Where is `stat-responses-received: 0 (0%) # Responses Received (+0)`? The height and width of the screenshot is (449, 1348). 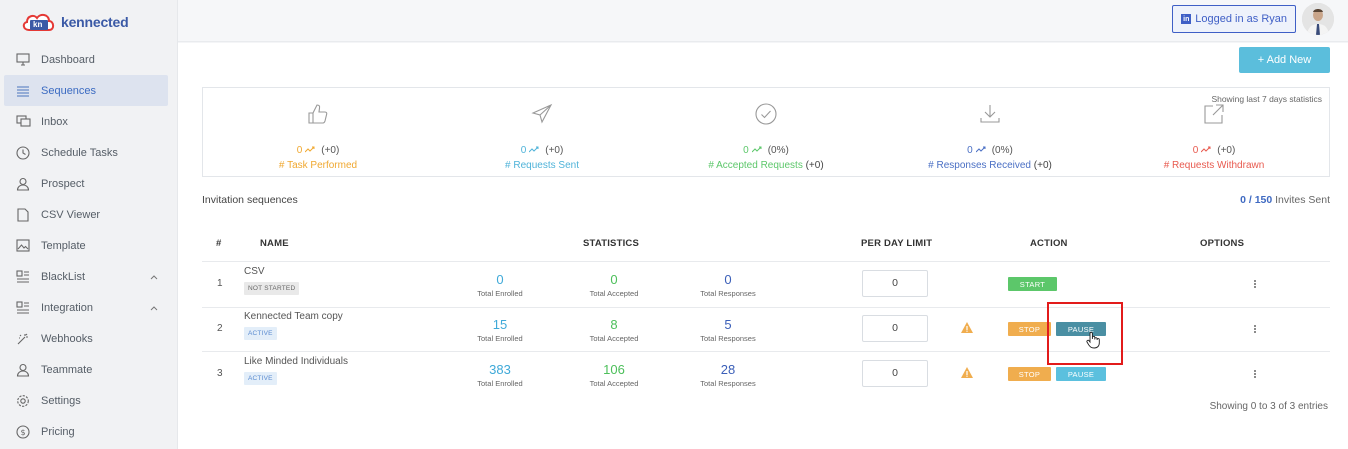
stat-responses-received: 0 (0%) # Responses Received (+0) is located at coordinates (990, 133).